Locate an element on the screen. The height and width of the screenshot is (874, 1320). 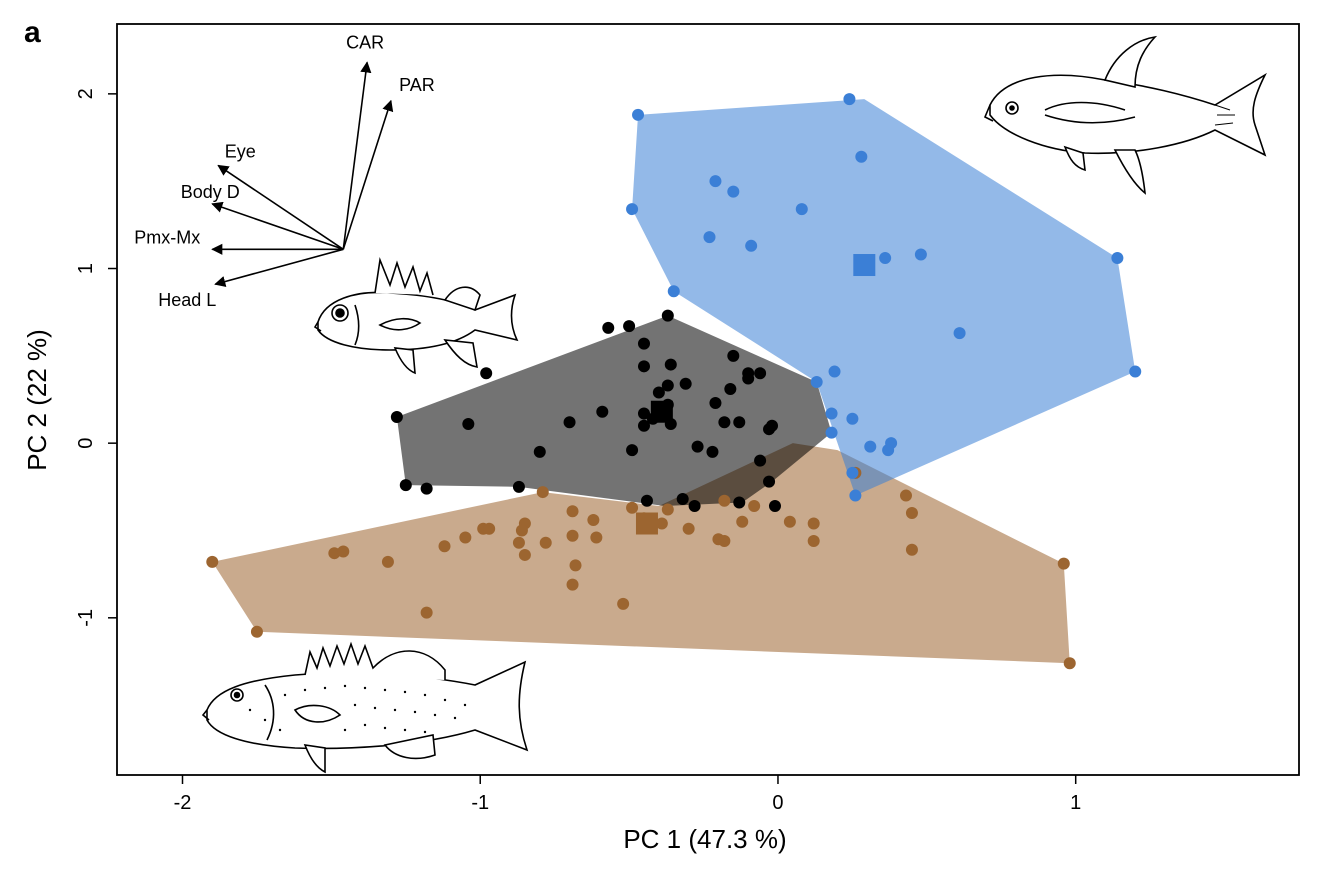
x-axis-ticks: -2 -1 0 1 is located at coordinates (627, 794).